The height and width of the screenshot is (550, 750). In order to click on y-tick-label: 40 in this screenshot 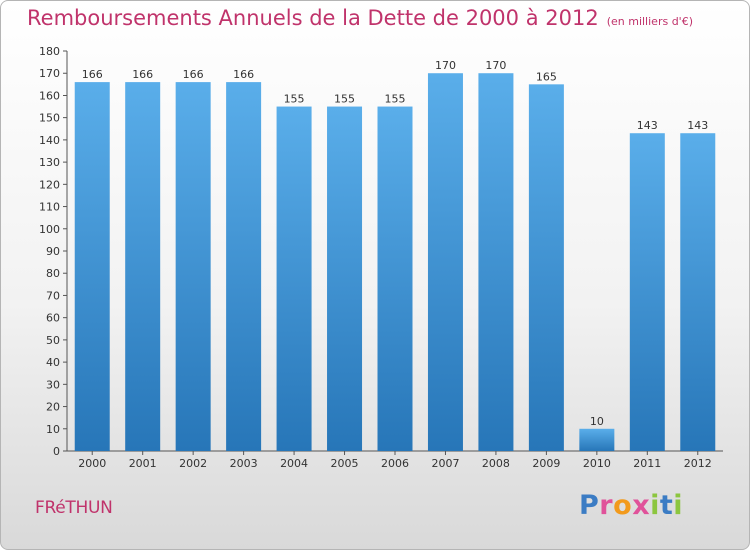, I will do `click(53, 362)`.